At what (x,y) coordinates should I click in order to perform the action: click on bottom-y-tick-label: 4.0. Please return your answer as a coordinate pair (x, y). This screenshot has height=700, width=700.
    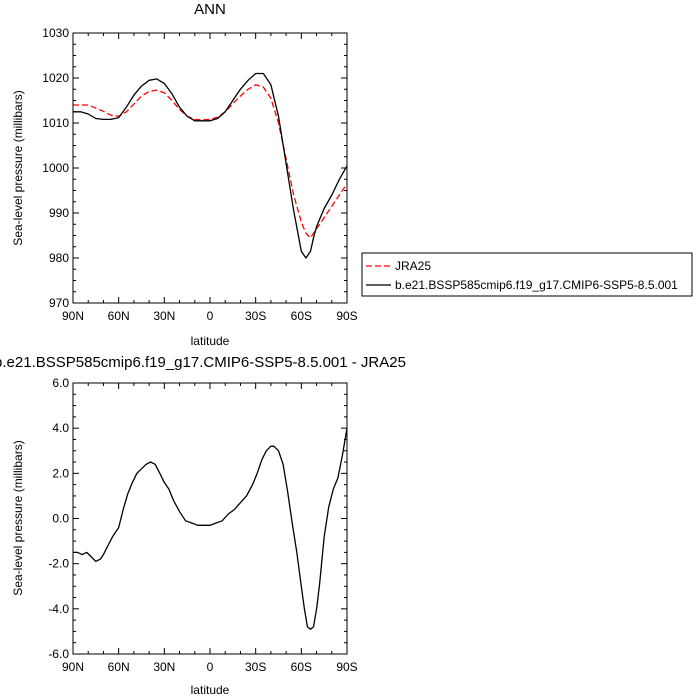
    Looking at the image, I should click on (60, 428).